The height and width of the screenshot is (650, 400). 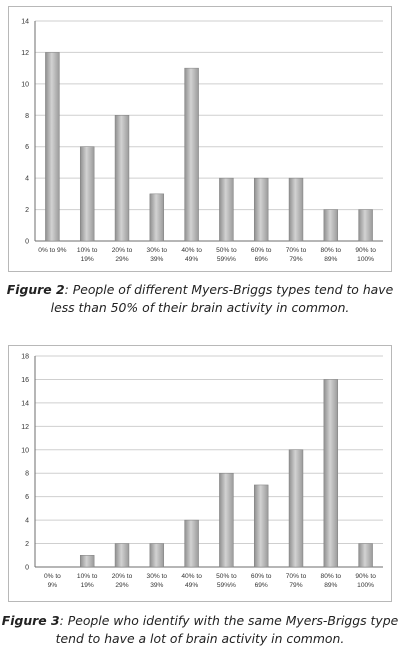 I want to click on x-category-label: 0% to 9%, so click(x=52, y=250).